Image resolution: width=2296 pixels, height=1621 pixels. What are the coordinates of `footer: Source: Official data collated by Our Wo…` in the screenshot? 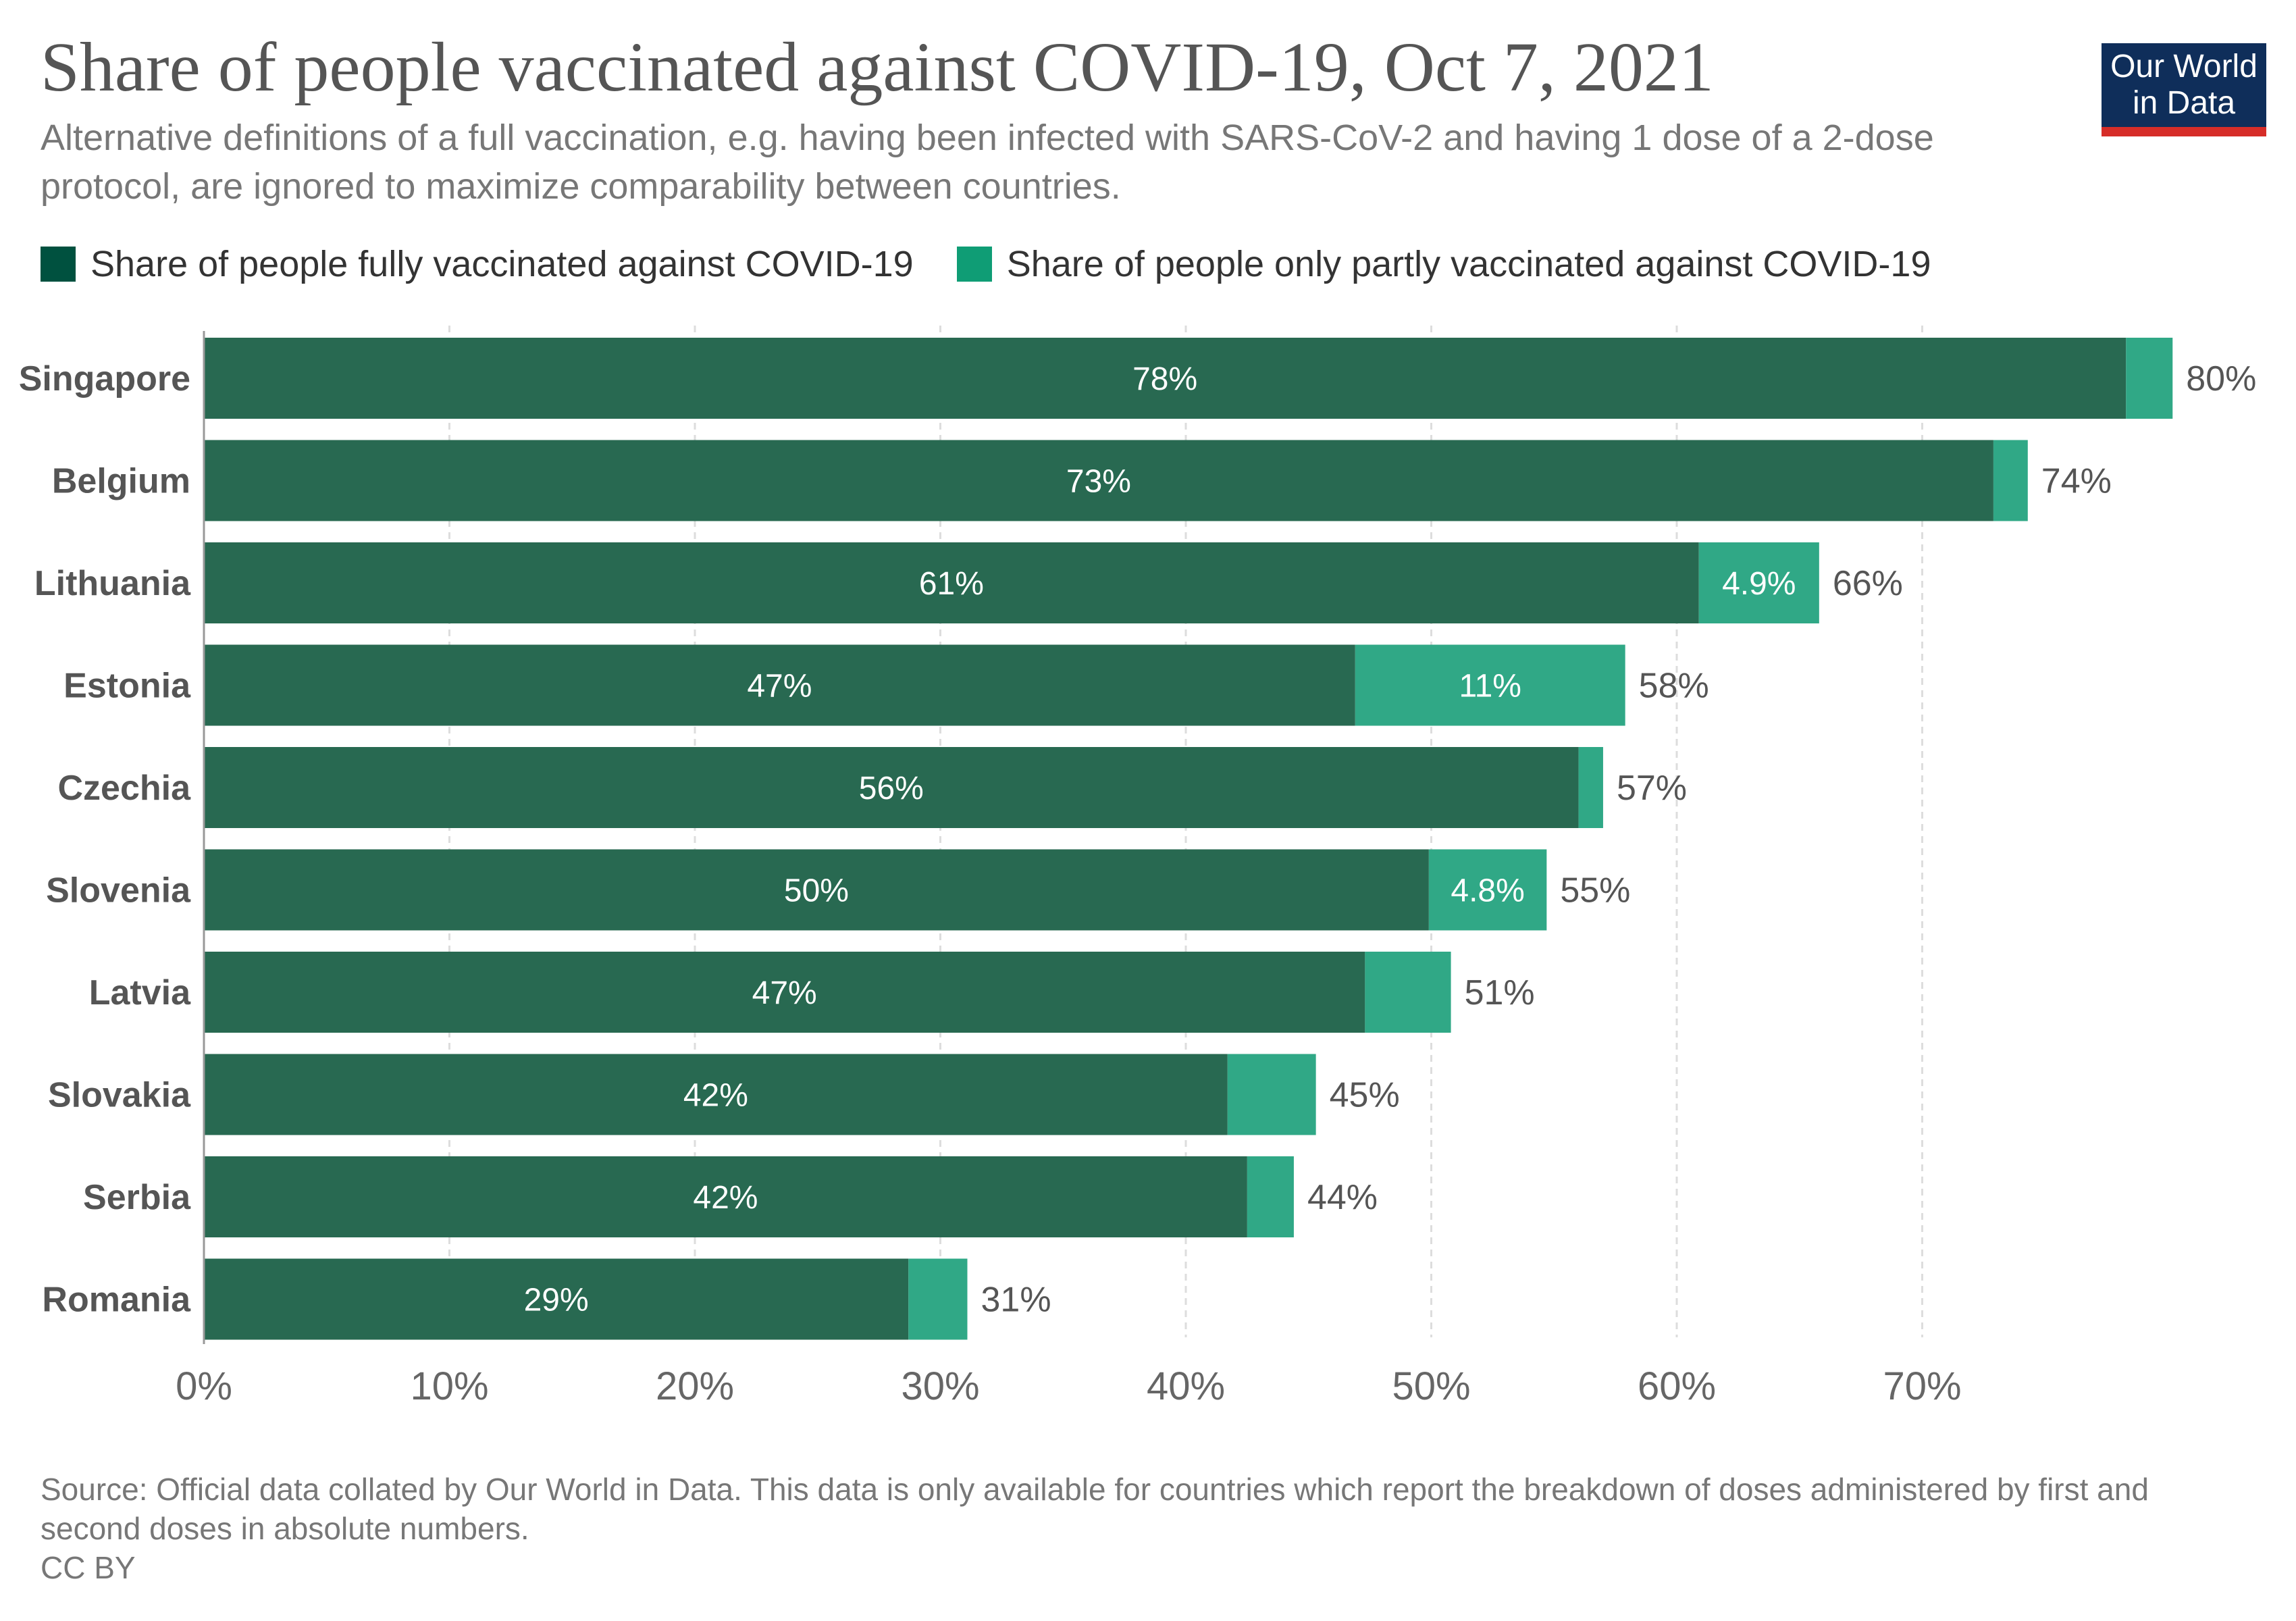 It's located at (1141, 1528).